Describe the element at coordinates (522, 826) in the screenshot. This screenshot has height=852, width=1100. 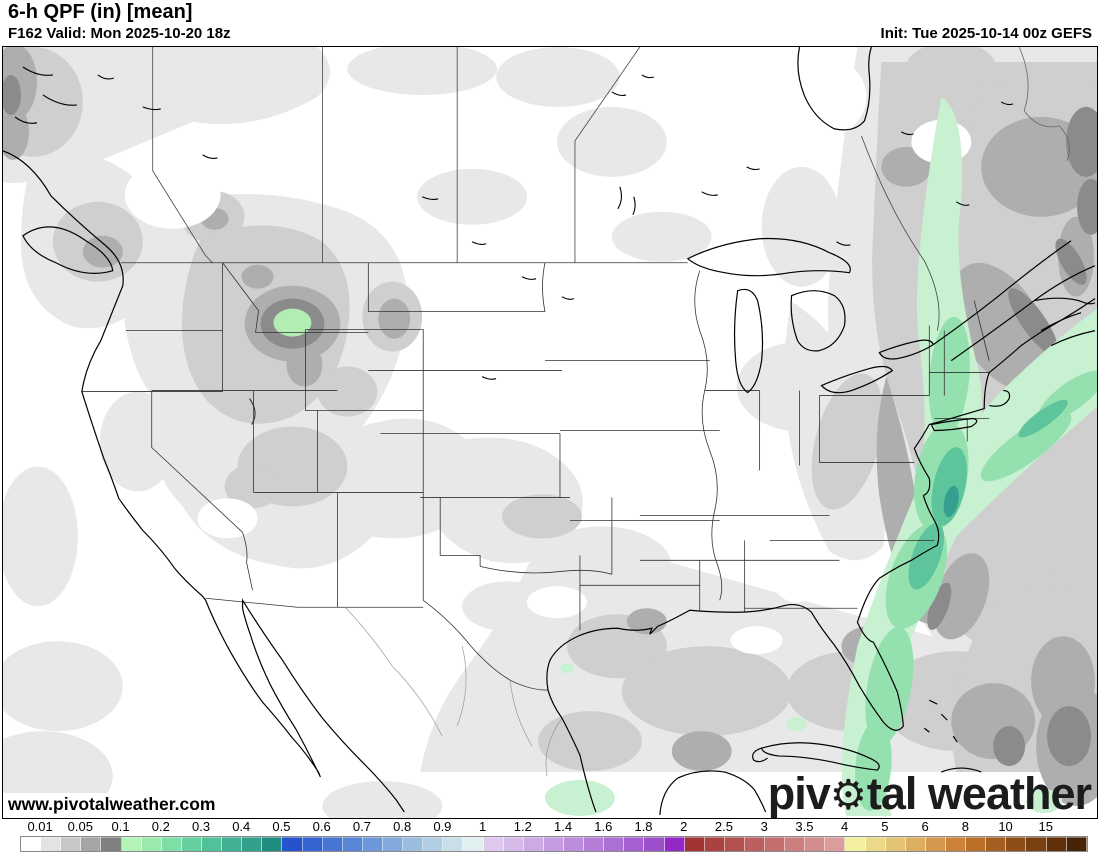
I see `colorbar-label: 1.2` at that location.